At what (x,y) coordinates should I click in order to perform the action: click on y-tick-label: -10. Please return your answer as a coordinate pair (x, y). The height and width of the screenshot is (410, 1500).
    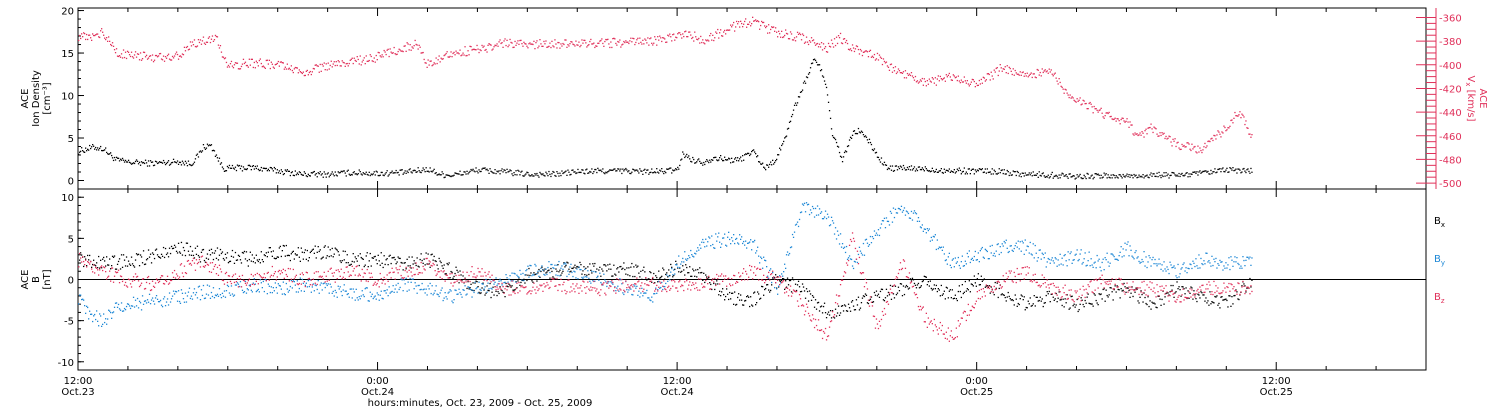
    Looking at the image, I should click on (66, 363).